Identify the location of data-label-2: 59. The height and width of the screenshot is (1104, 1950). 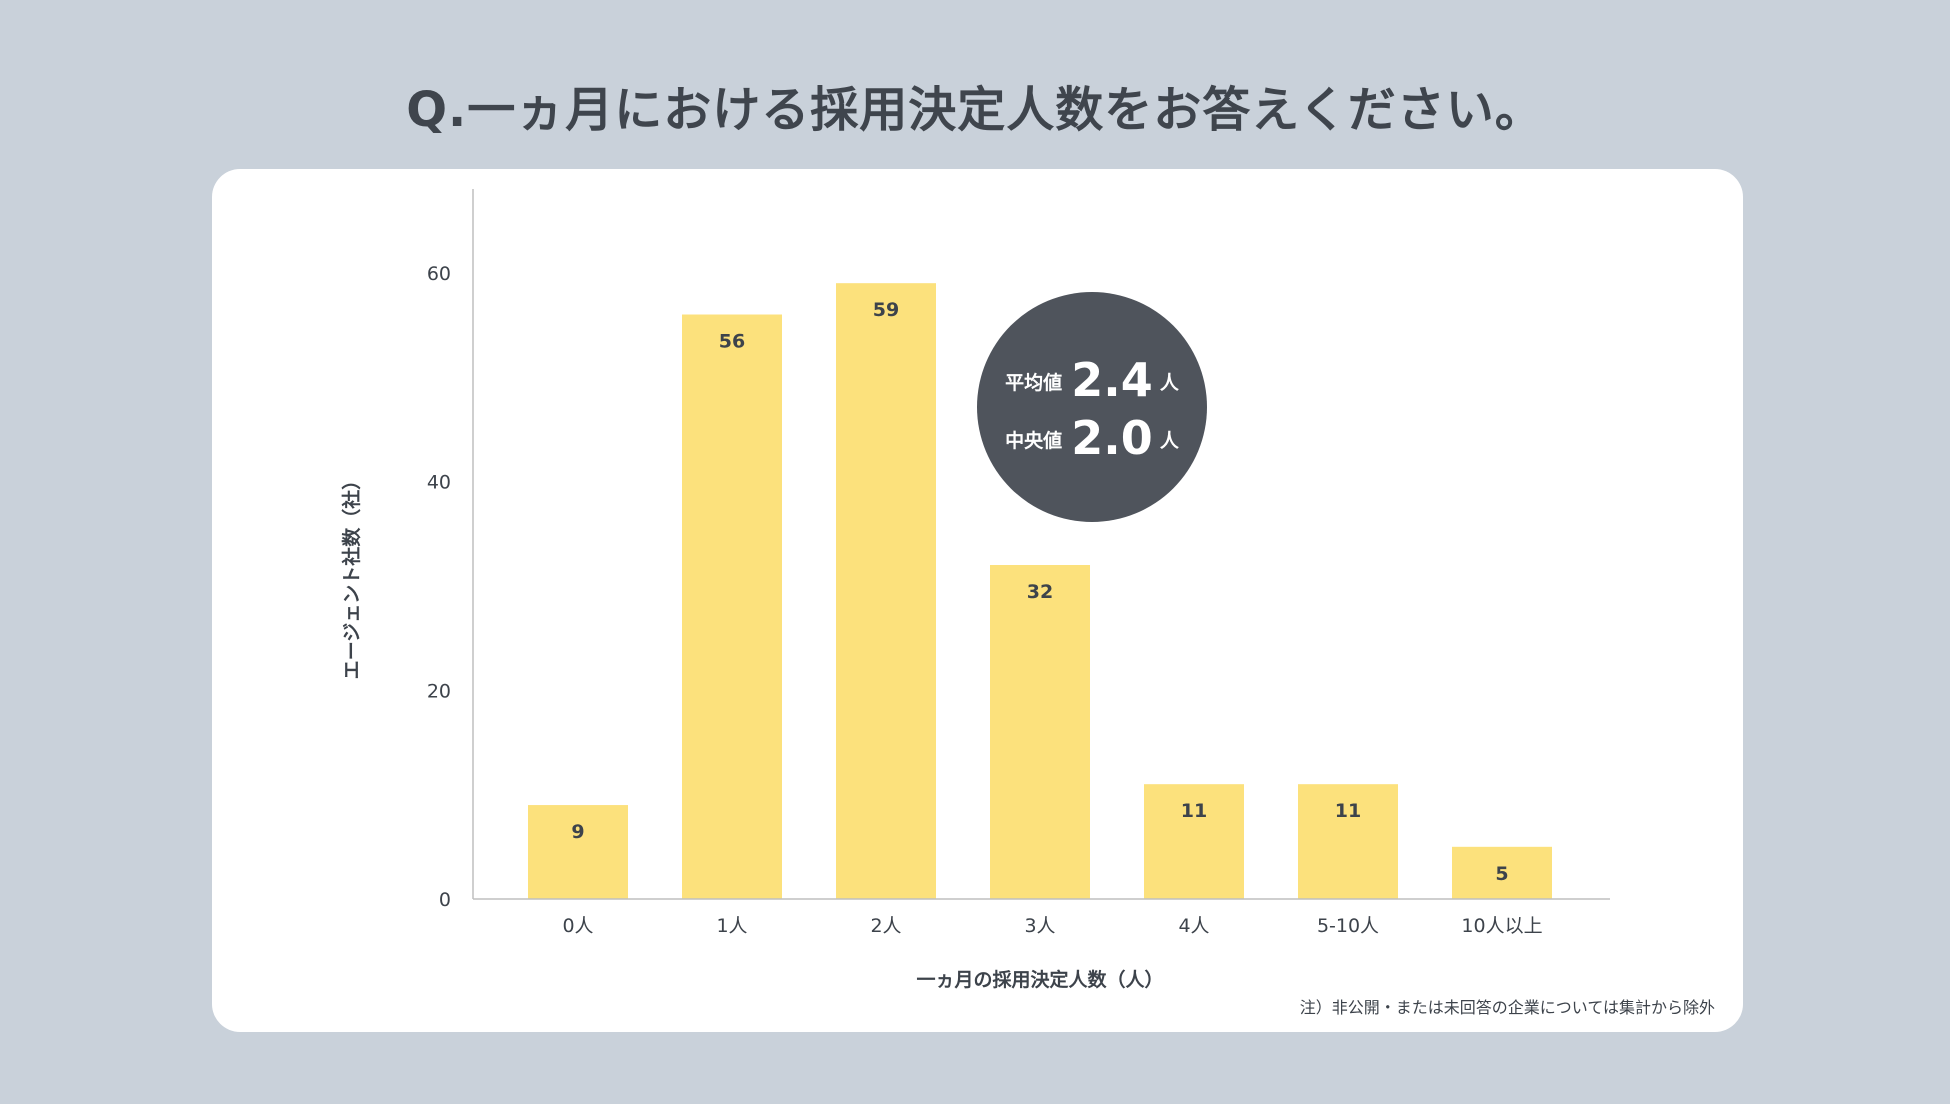
(886, 310).